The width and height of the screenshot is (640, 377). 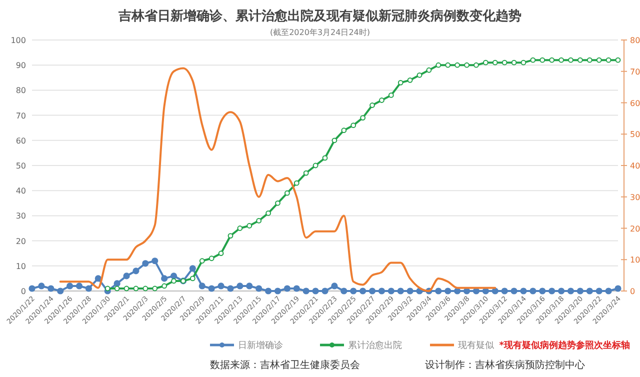 What do you see at coordinates (21, 241) in the screenshot?
I see `y-tick-label: 20` at bounding box center [21, 241].